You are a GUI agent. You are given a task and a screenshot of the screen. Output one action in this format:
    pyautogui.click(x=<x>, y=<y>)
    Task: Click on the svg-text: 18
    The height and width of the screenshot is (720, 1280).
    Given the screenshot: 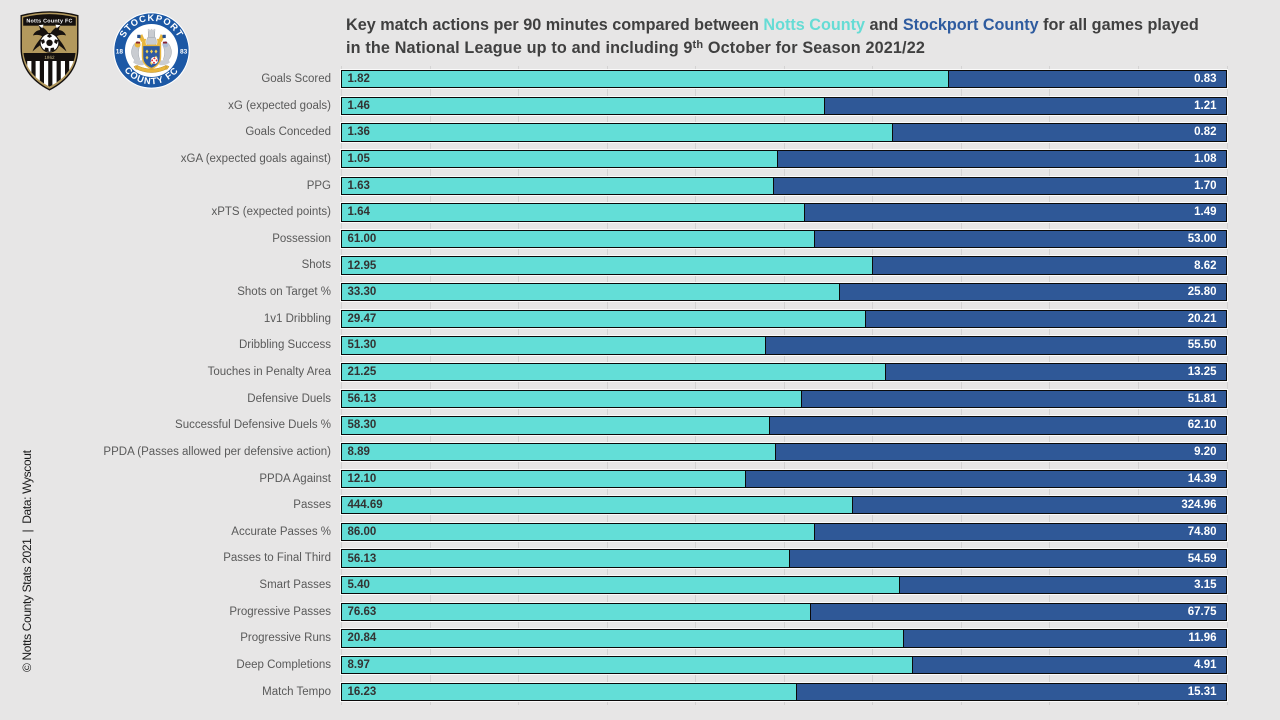 What is the action you would take?
    pyautogui.click(x=119, y=51)
    